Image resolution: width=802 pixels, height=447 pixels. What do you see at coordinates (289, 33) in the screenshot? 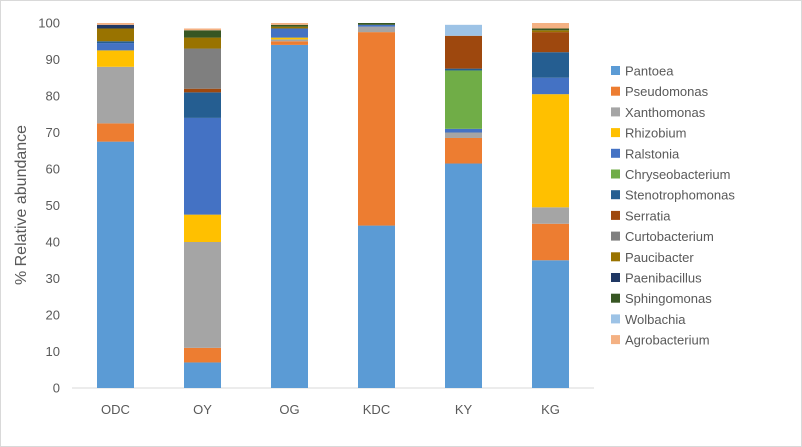
I see `bar-segment-ralstonia-og` at bounding box center [289, 33].